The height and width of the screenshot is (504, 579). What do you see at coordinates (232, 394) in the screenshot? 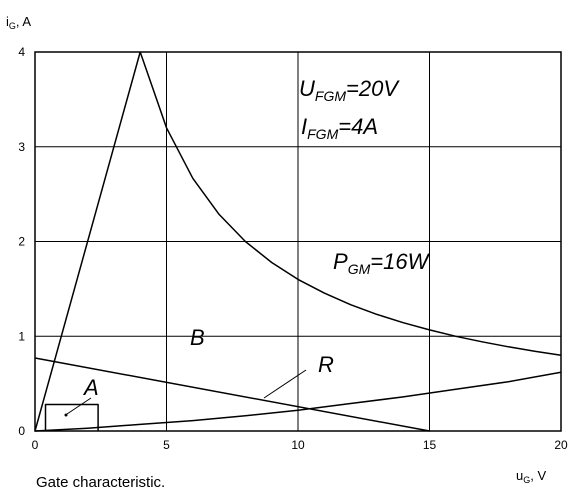
I see `series-load-line-b` at bounding box center [232, 394].